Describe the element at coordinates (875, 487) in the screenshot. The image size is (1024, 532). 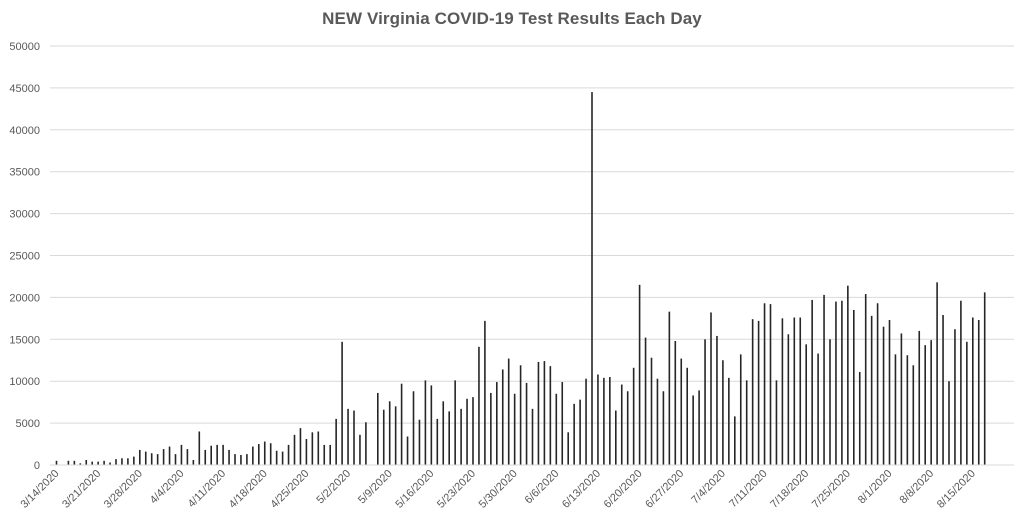
I see `x-tick-label: 8/1/2020` at that location.